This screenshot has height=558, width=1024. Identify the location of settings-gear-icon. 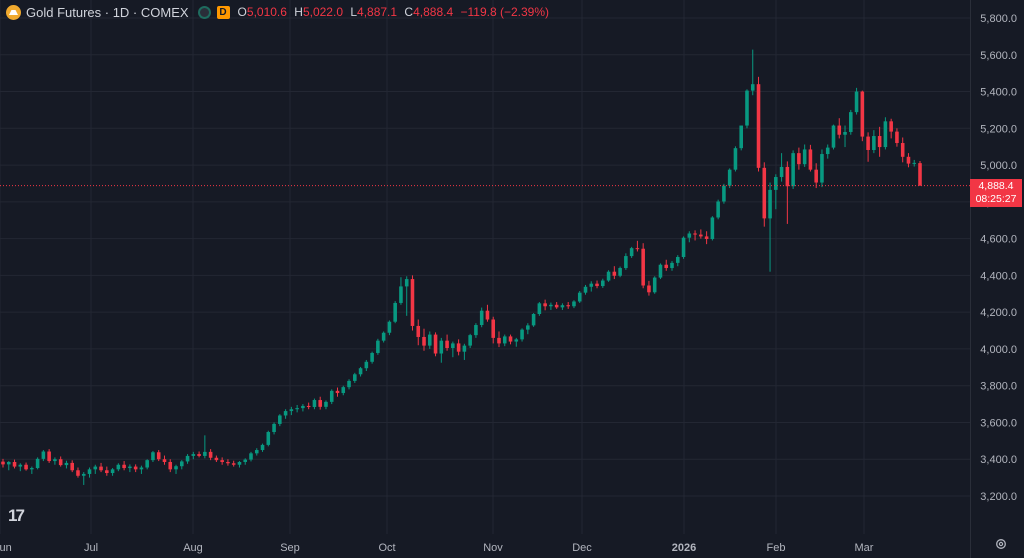
(1001, 544).